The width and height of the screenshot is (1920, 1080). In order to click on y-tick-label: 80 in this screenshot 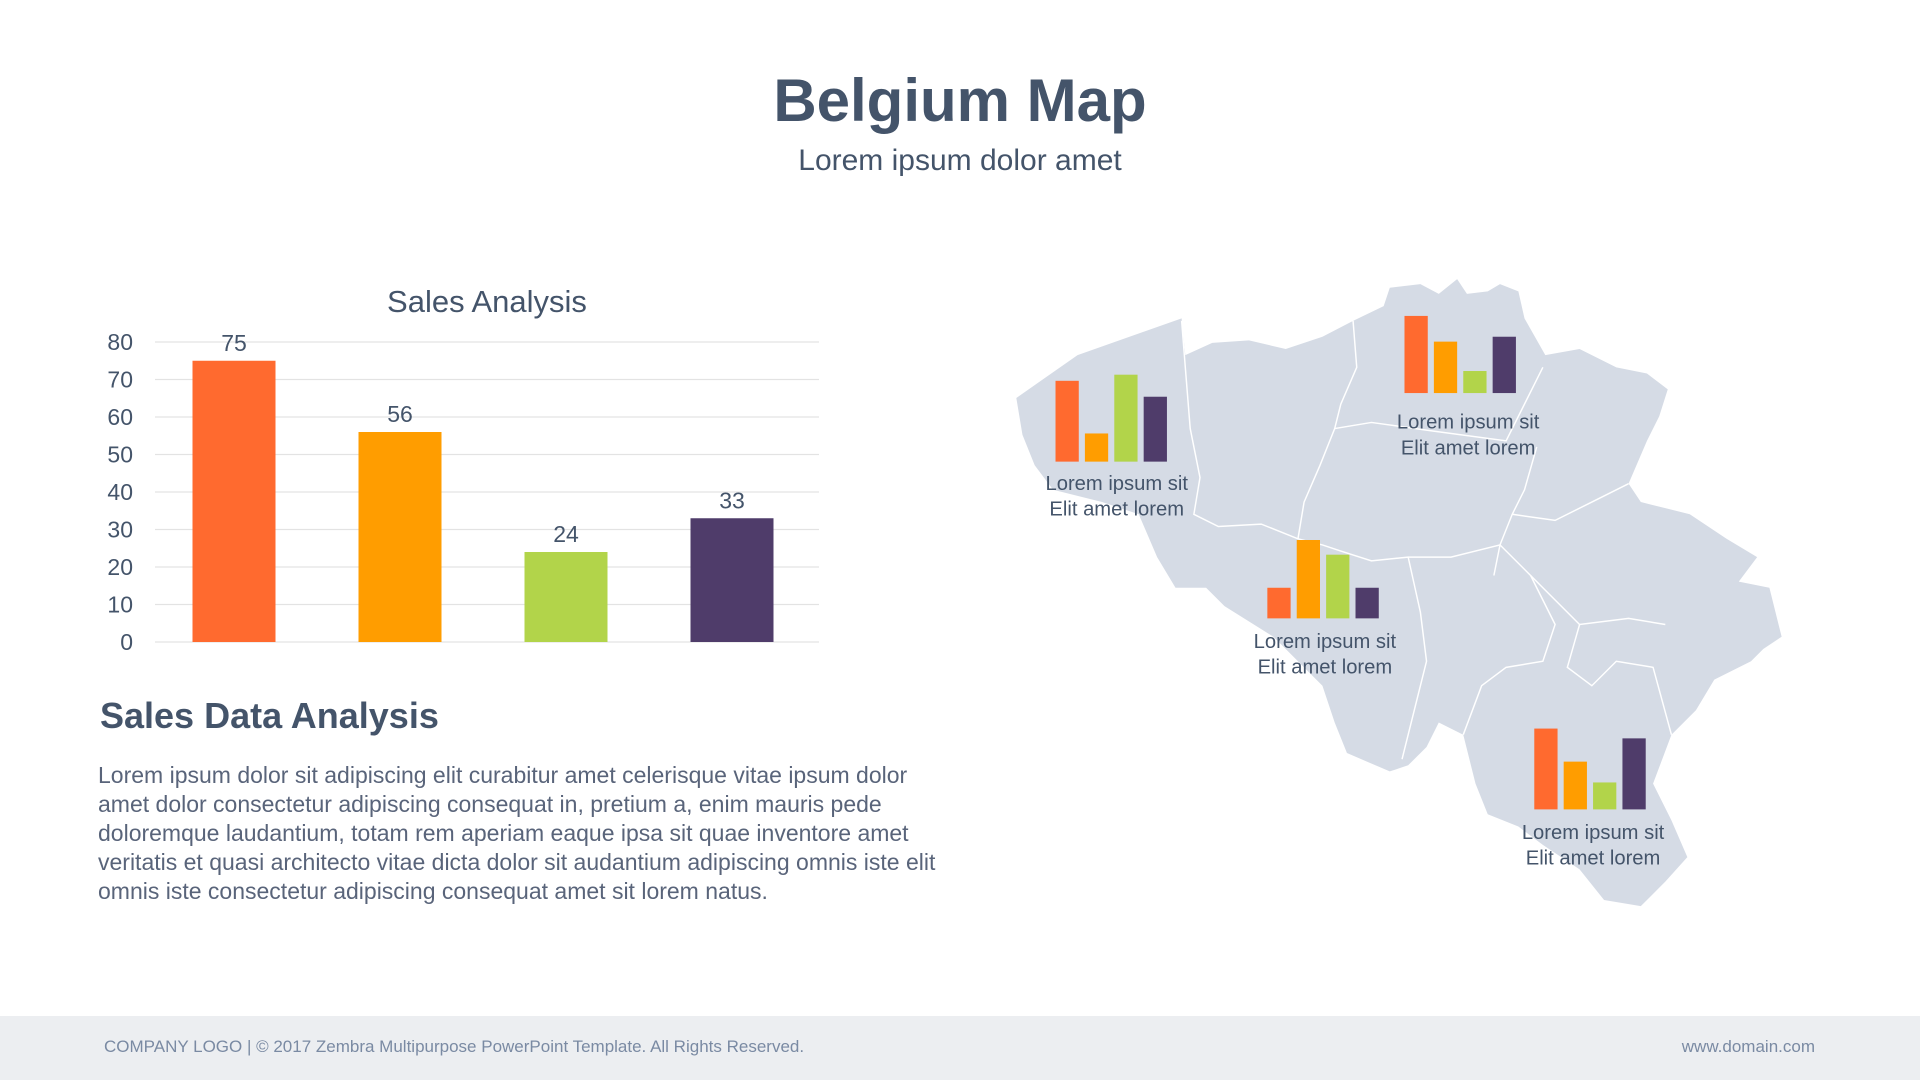, I will do `click(120, 342)`.